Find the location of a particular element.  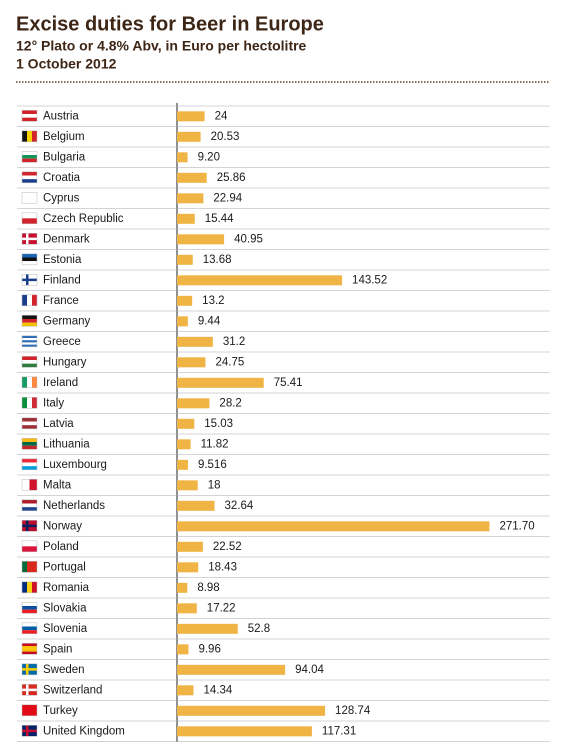

value-label: 15.44 is located at coordinates (219, 219).